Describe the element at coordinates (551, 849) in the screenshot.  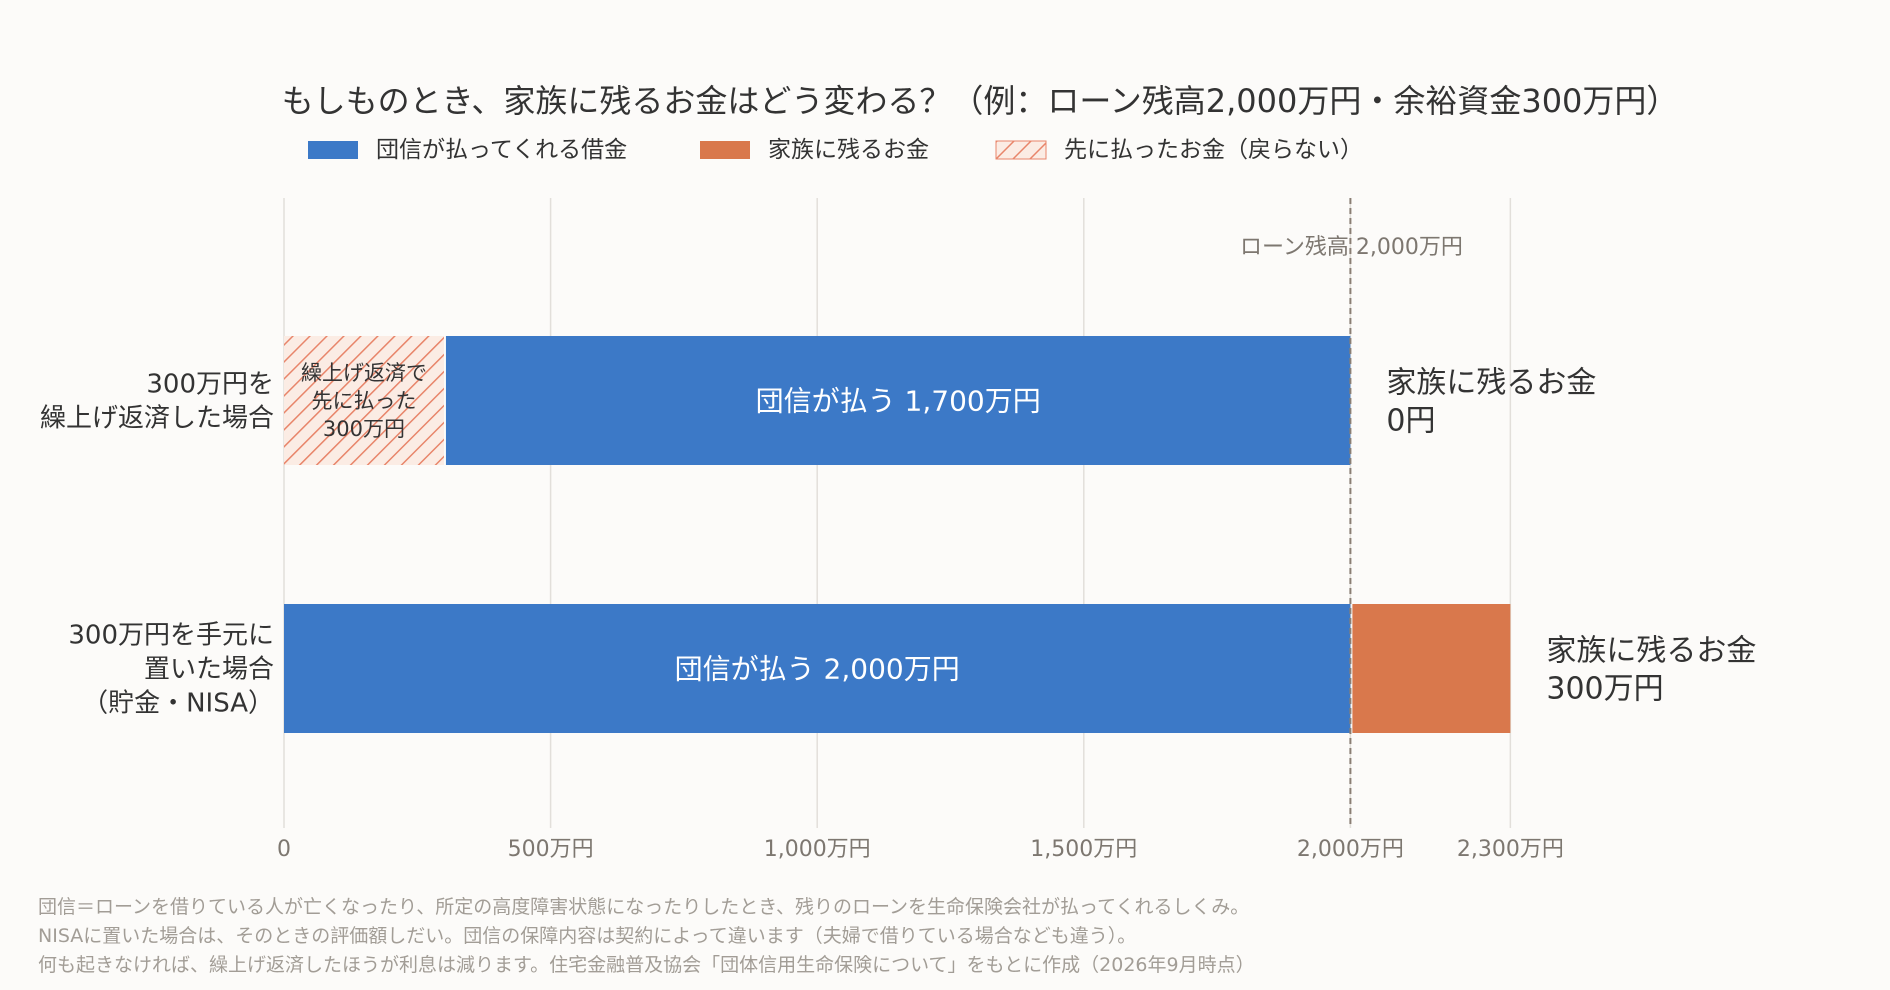
I see `x-tick-label-1: 500万円` at that location.